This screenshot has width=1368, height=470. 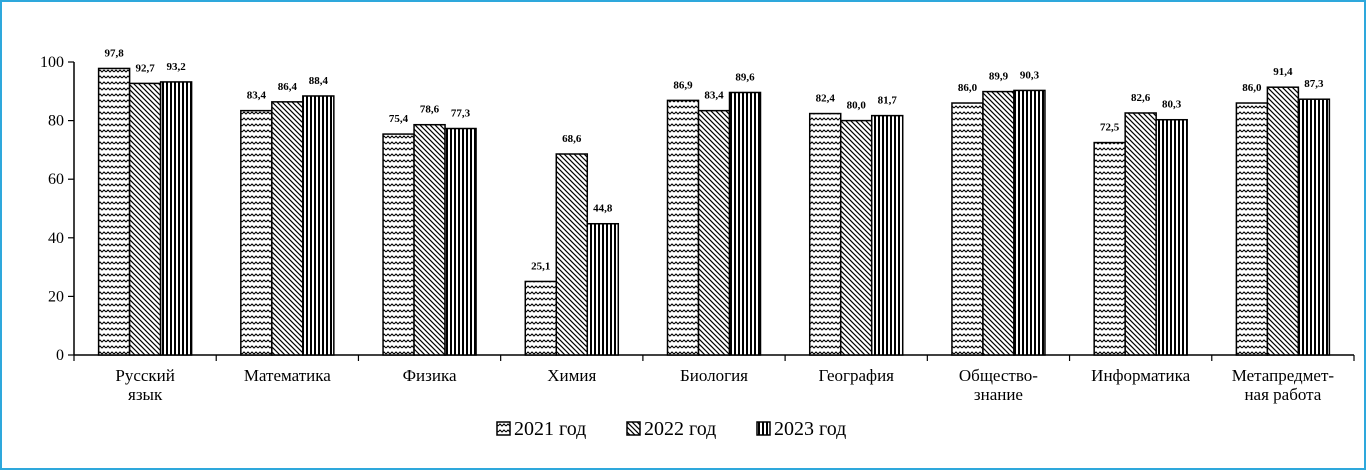 What do you see at coordinates (56, 179) in the screenshot?
I see `y-tick-label: 60` at bounding box center [56, 179].